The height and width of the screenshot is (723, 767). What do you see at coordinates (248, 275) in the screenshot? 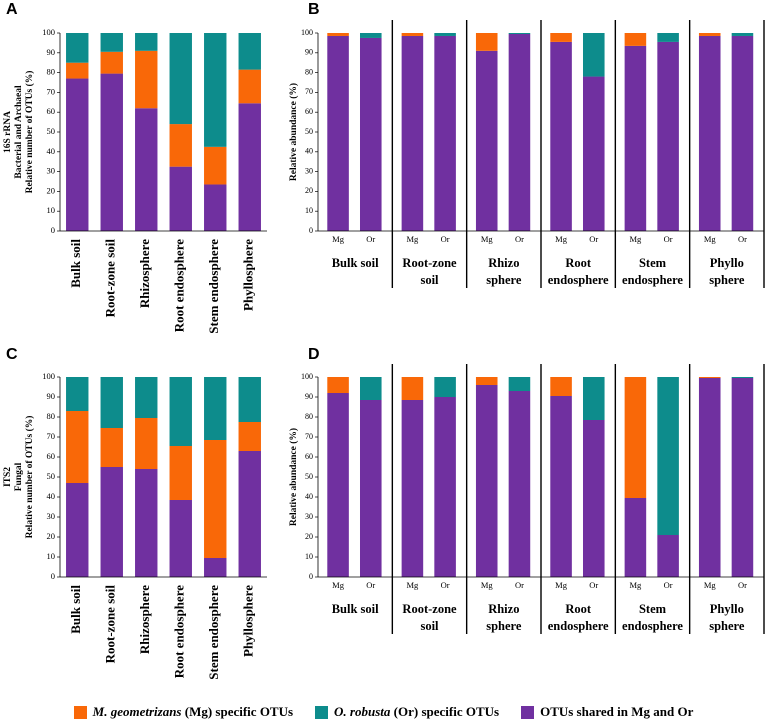
I see `x-tick-label: Phyllosphere` at bounding box center [248, 275].